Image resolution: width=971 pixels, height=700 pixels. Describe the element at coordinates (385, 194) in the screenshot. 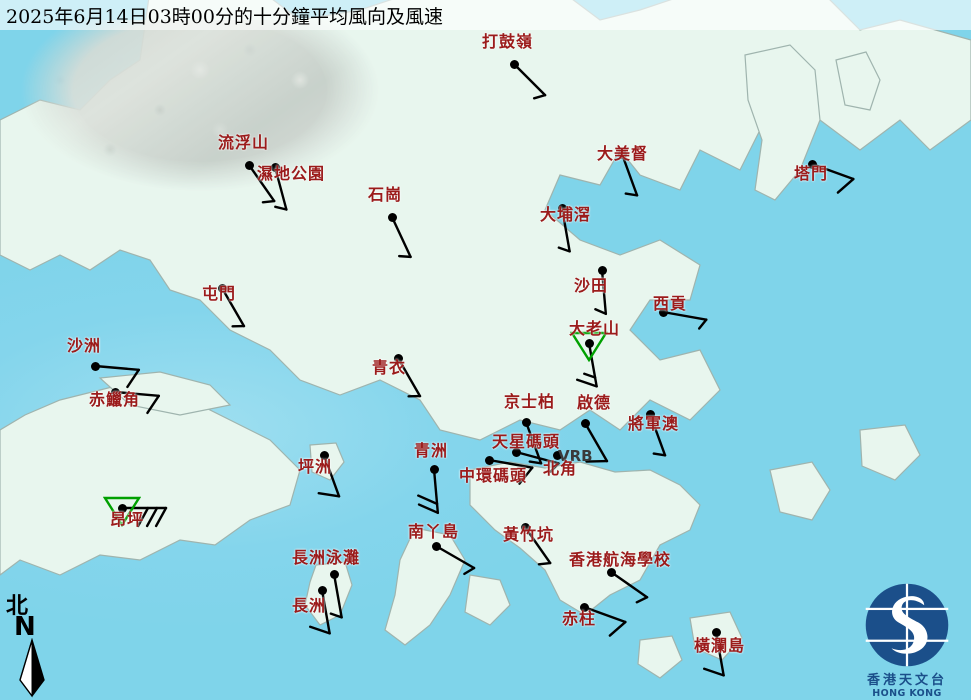

I see `station-name-label: 石崗` at that location.